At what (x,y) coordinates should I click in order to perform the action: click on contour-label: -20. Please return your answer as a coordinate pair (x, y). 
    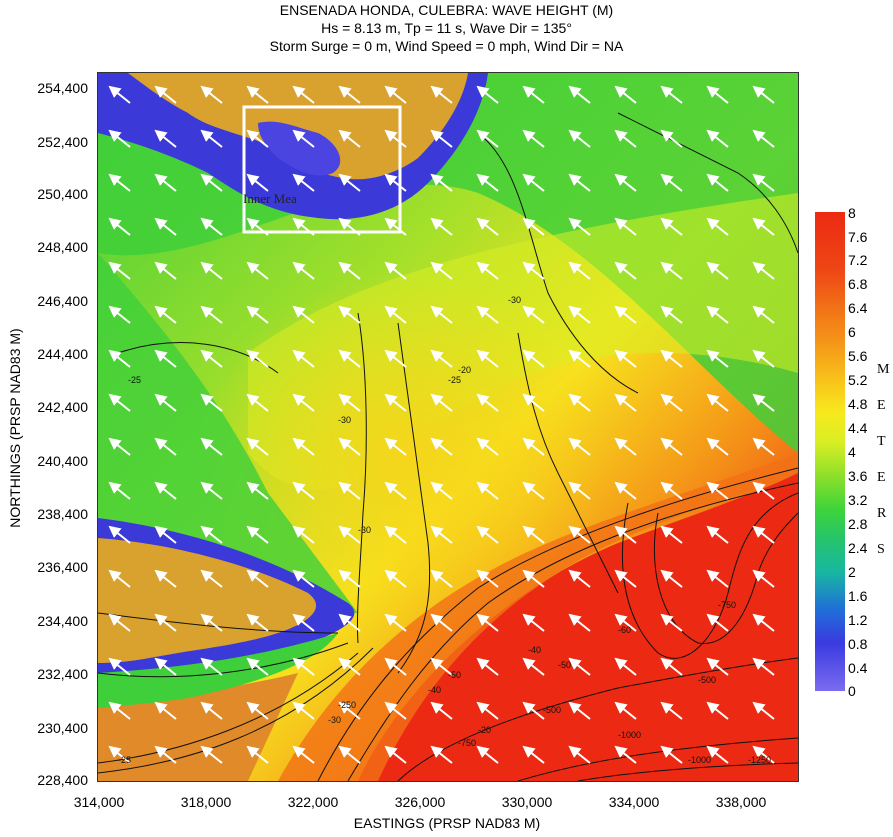
    Looking at the image, I should click on (464, 370).